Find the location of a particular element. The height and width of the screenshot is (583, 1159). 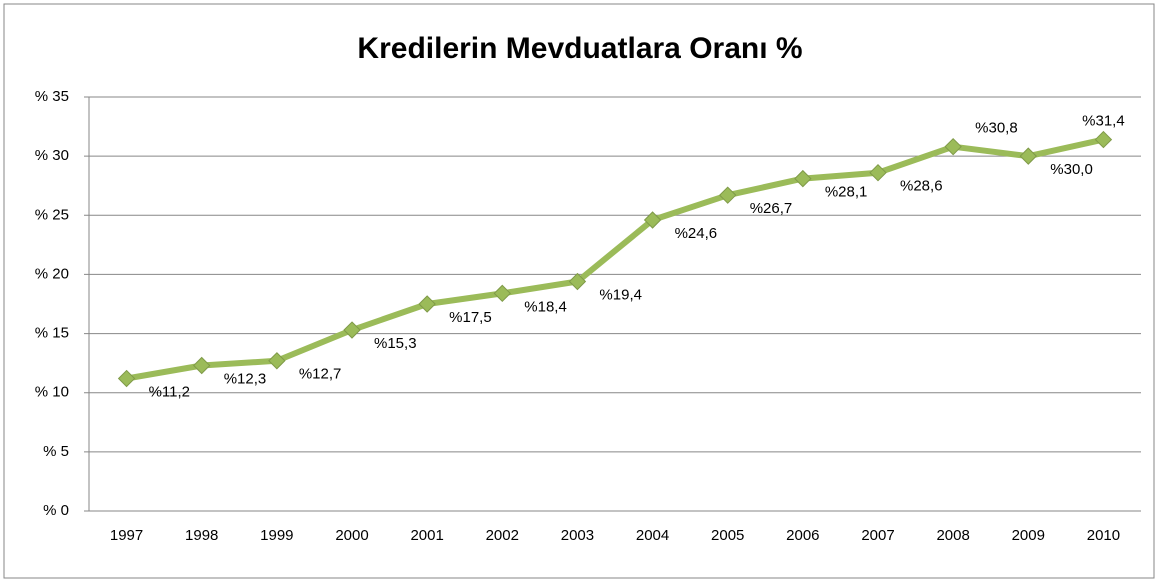

y-tick-label: % 10 is located at coordinates (52, 392).